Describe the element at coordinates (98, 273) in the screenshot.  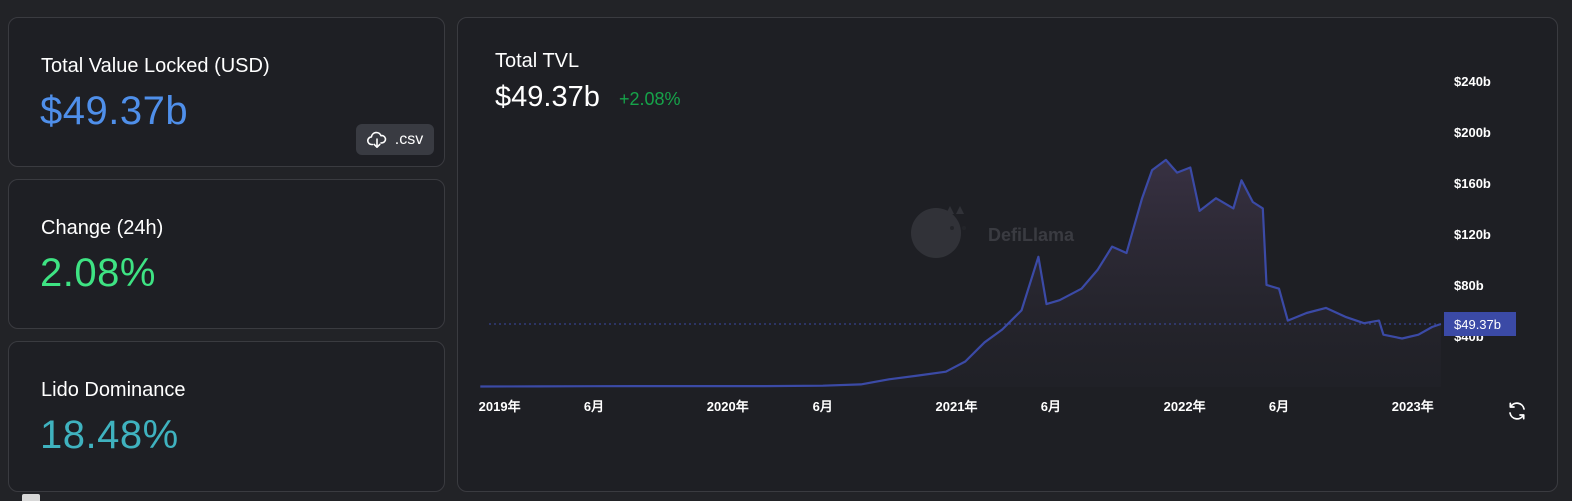
I see `change-value: 2.08%` at that location.